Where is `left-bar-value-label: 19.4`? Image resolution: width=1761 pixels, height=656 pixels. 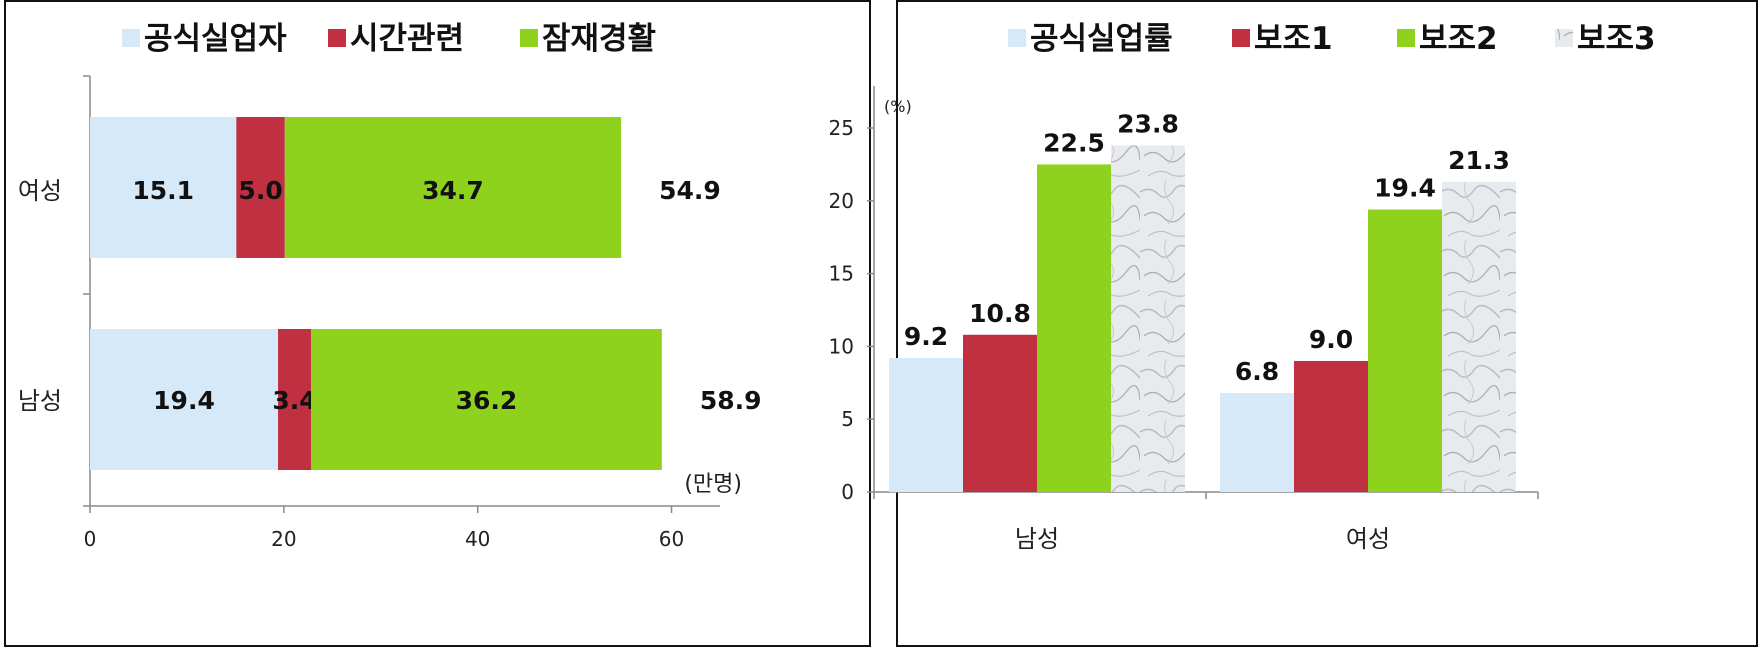 left-bar-value-label: 19.4 is located at coordinates (184, 400).